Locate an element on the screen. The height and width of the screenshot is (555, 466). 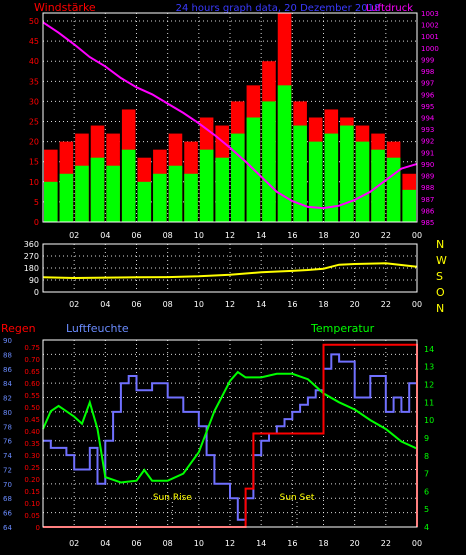
left-tick-label: 180 is located at coordinates (31, 268).